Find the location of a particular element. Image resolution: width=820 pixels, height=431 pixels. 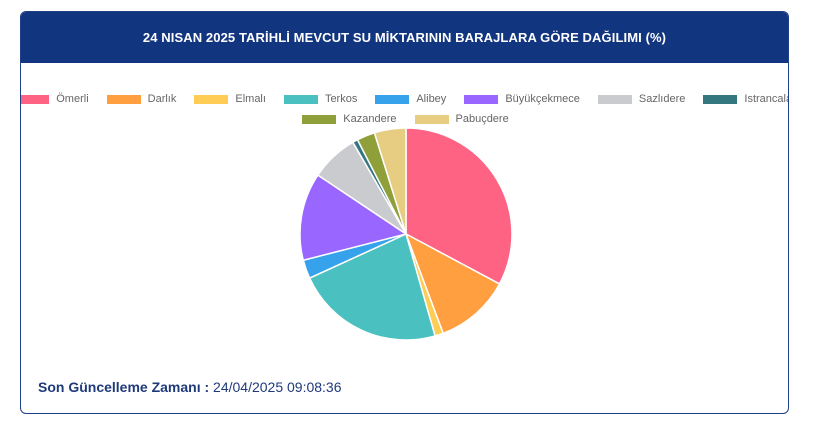

legend-item: Elmalı is located at coordinates (230, 99).